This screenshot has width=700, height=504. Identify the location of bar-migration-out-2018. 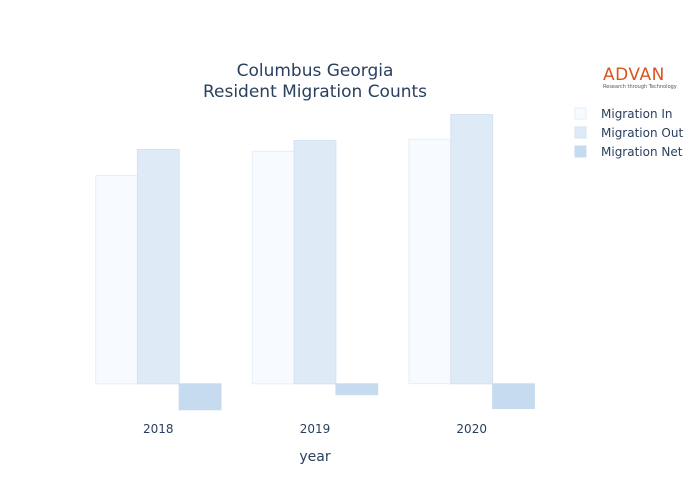
(158, 267).